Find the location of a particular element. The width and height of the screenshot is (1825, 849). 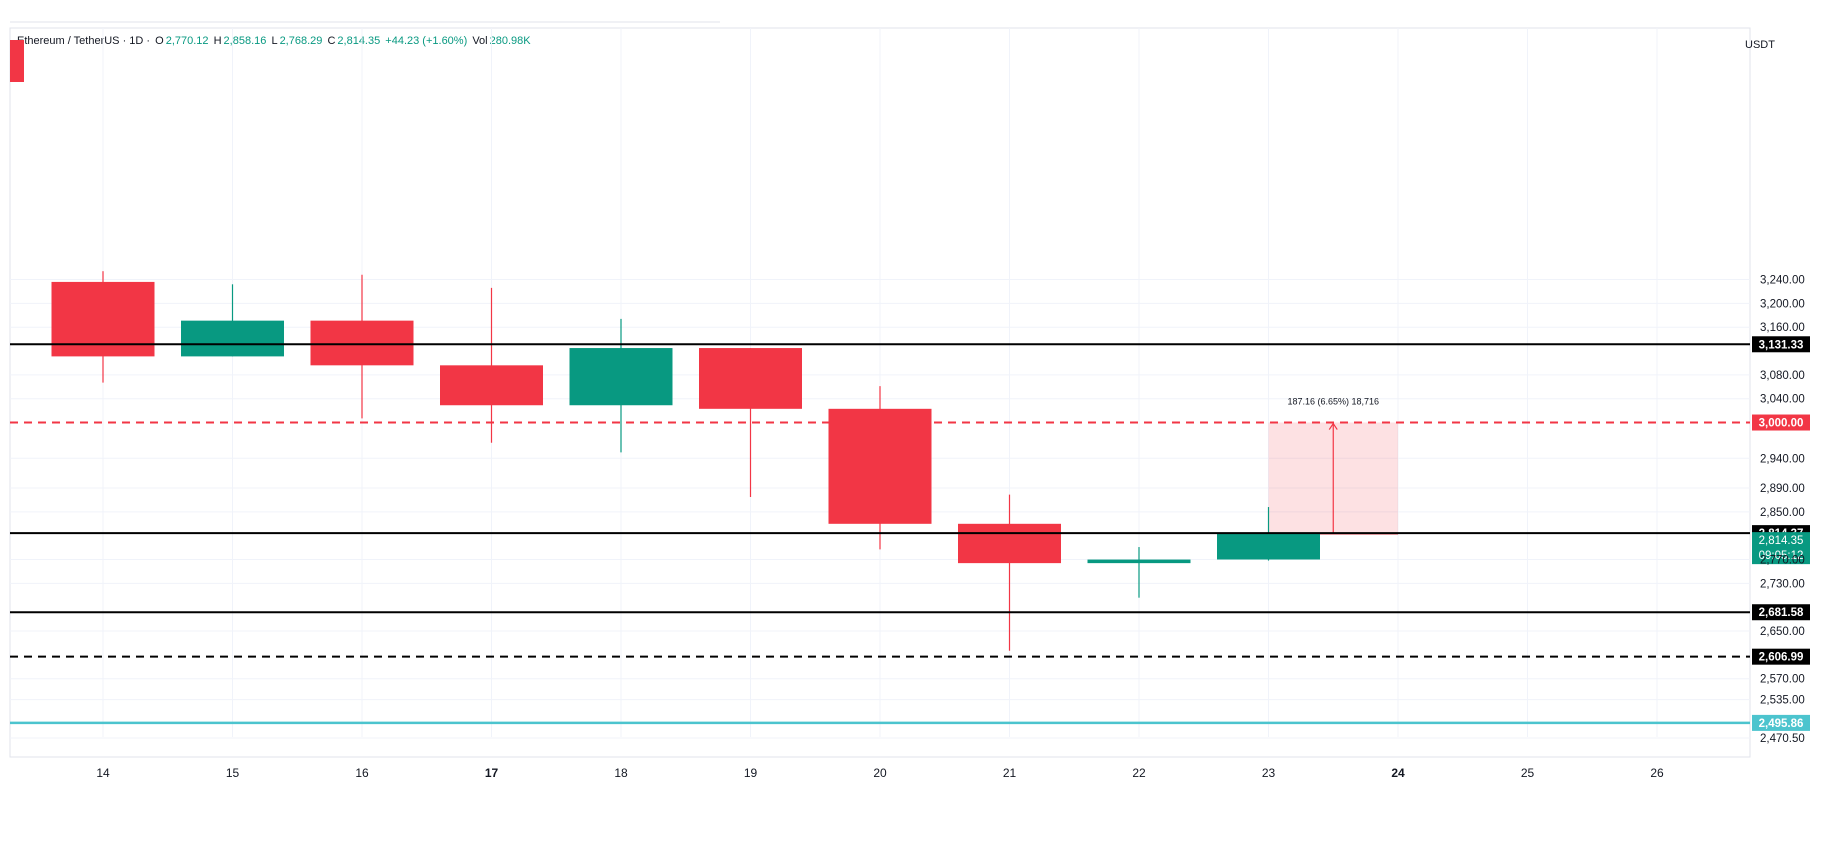

x-tick-label: 24 is located at coordinates (1398, 773).